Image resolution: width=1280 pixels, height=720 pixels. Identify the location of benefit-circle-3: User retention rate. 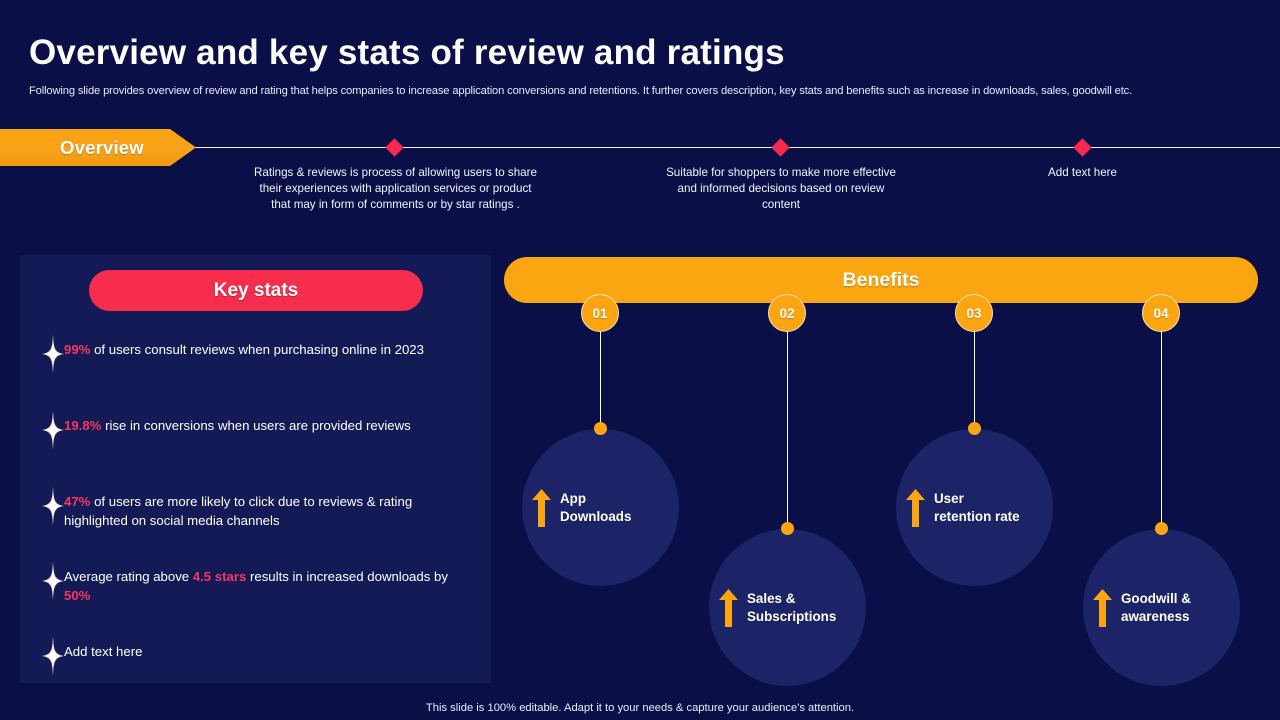
(974, 507).